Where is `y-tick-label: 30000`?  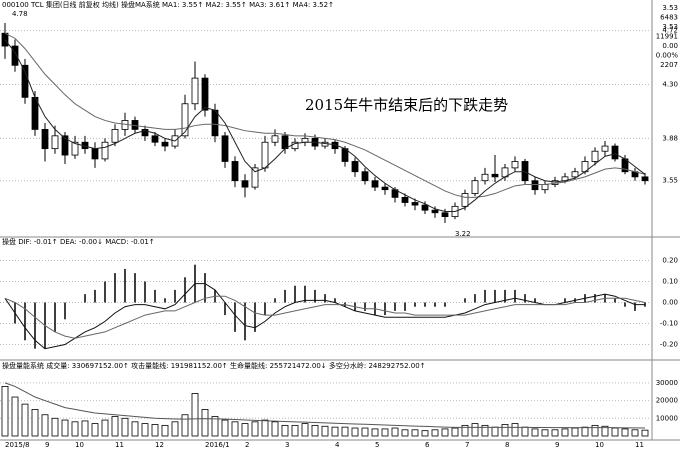 y-tick-label: 30000 is located at coordinates (667, 383).